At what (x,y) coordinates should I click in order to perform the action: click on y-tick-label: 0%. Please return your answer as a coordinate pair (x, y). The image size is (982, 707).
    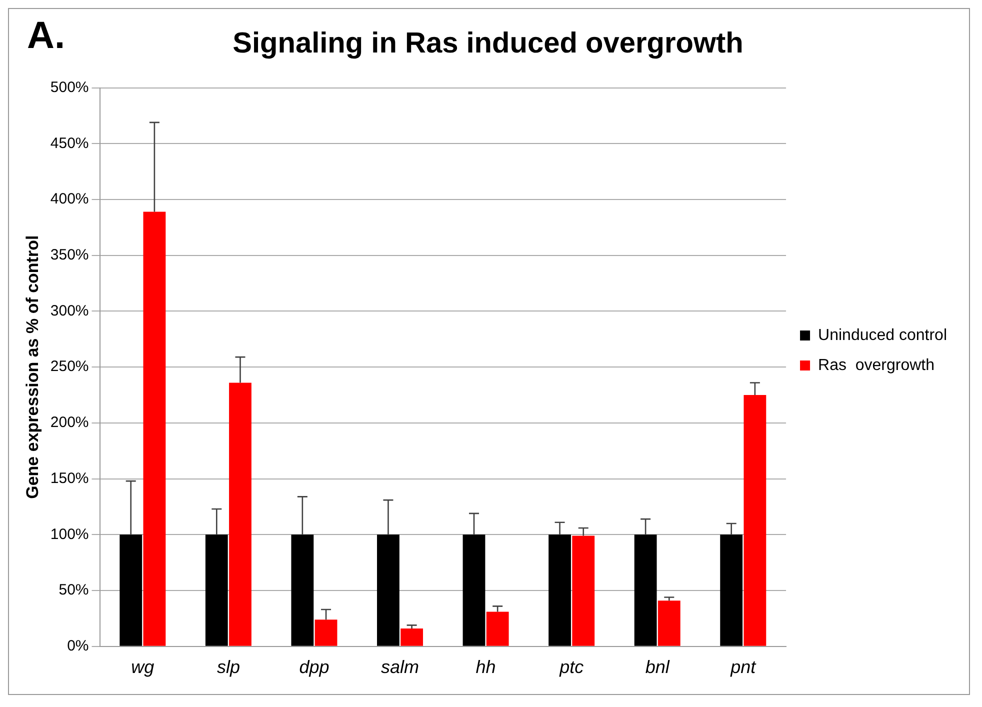
    Looking at the image, I should click on (78, 646).